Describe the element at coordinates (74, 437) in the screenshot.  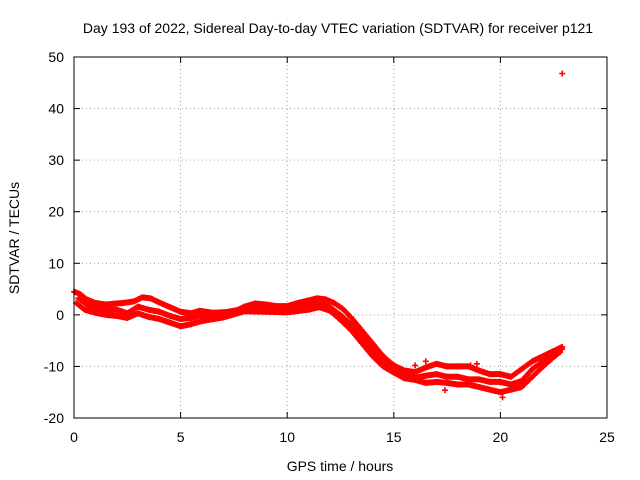
I see `x-tick-label: 0` at that location.